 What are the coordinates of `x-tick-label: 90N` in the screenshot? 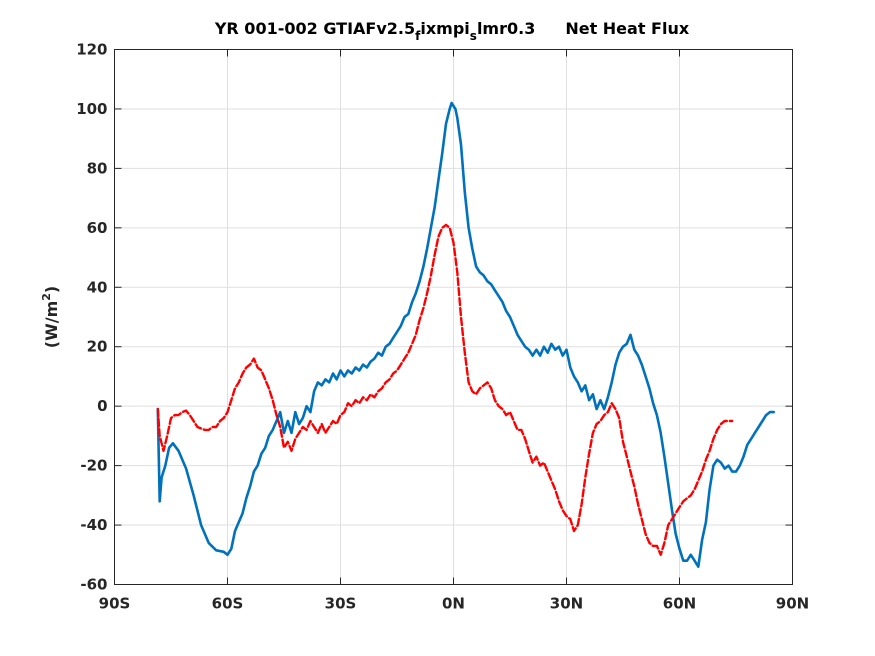 It's located at (792, 604).